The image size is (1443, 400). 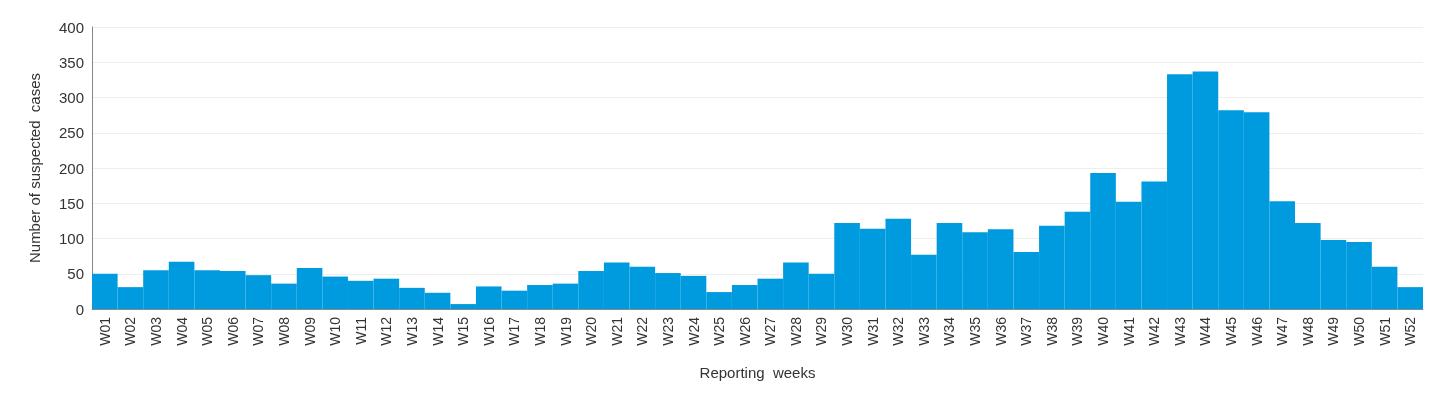 What do you see at coordinates (335, 331) in the screenshot?
I see `x-tick-label: W10` at bounding box center [335, 331].